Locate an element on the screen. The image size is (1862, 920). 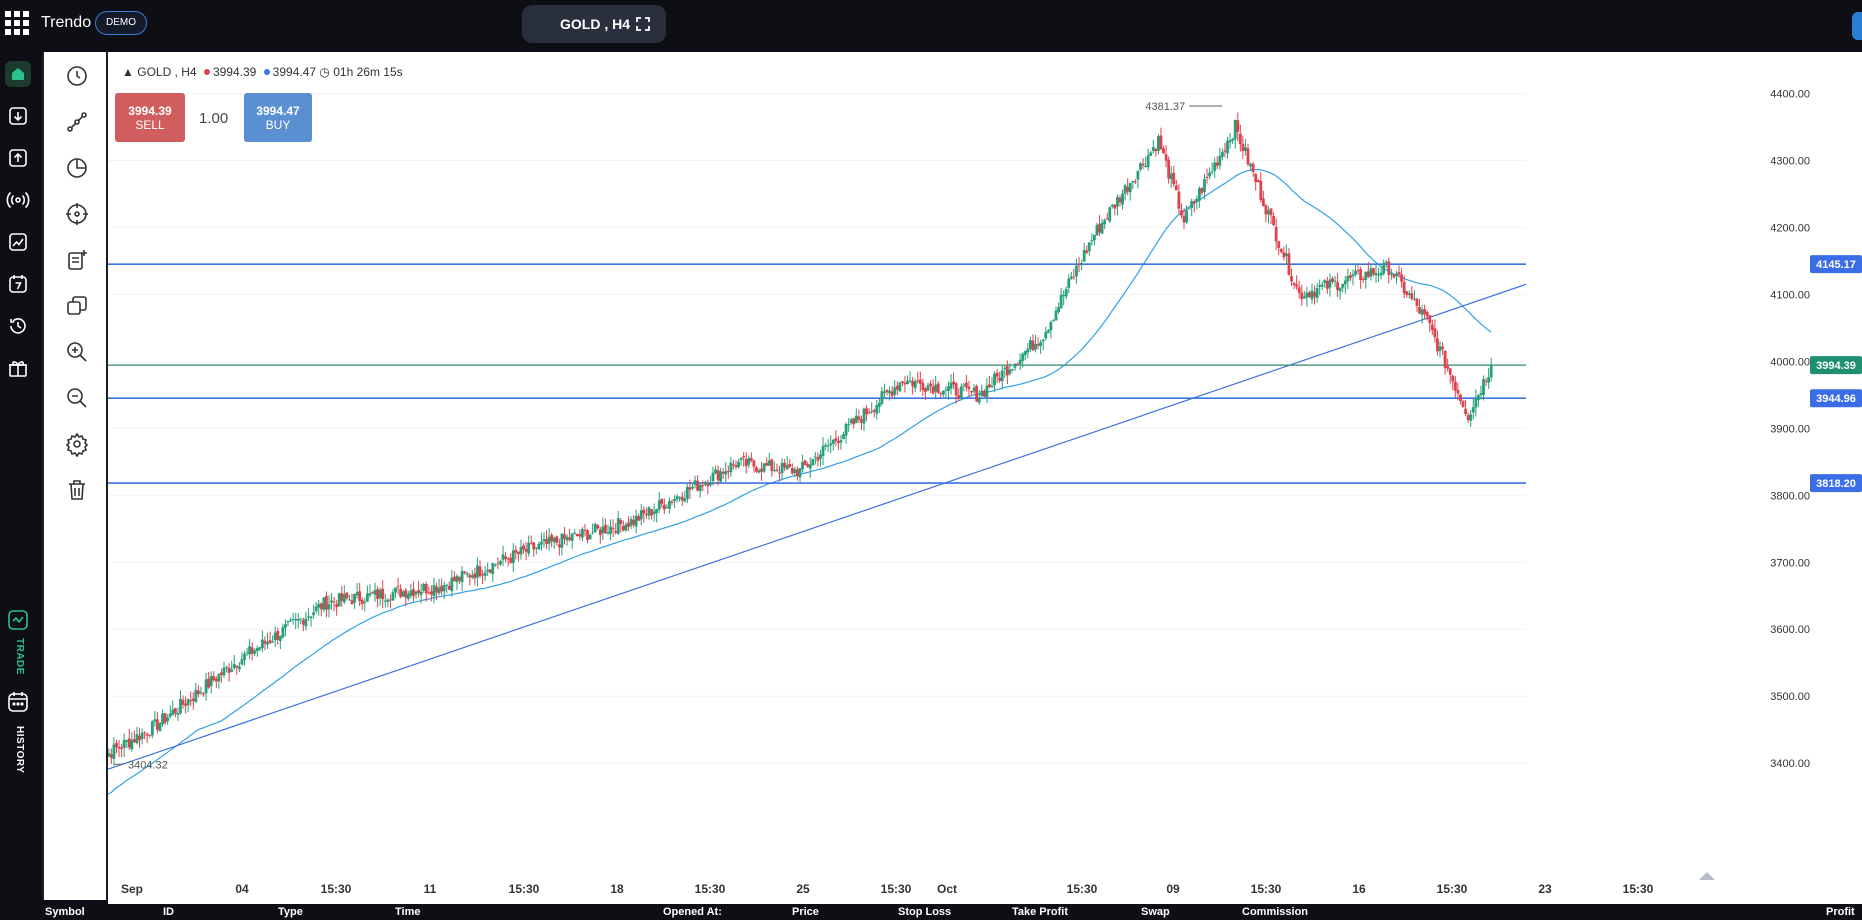
calendar-icon is located at coordinates (18, 284).